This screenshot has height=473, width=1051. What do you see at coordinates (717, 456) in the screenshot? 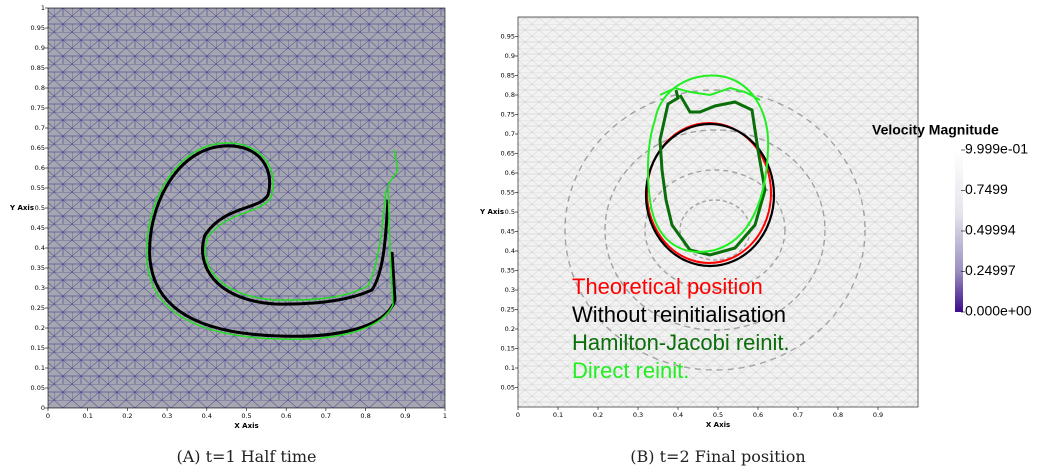
I see `caption: (B) t=2 Final position` at bounding box center [717, 456].